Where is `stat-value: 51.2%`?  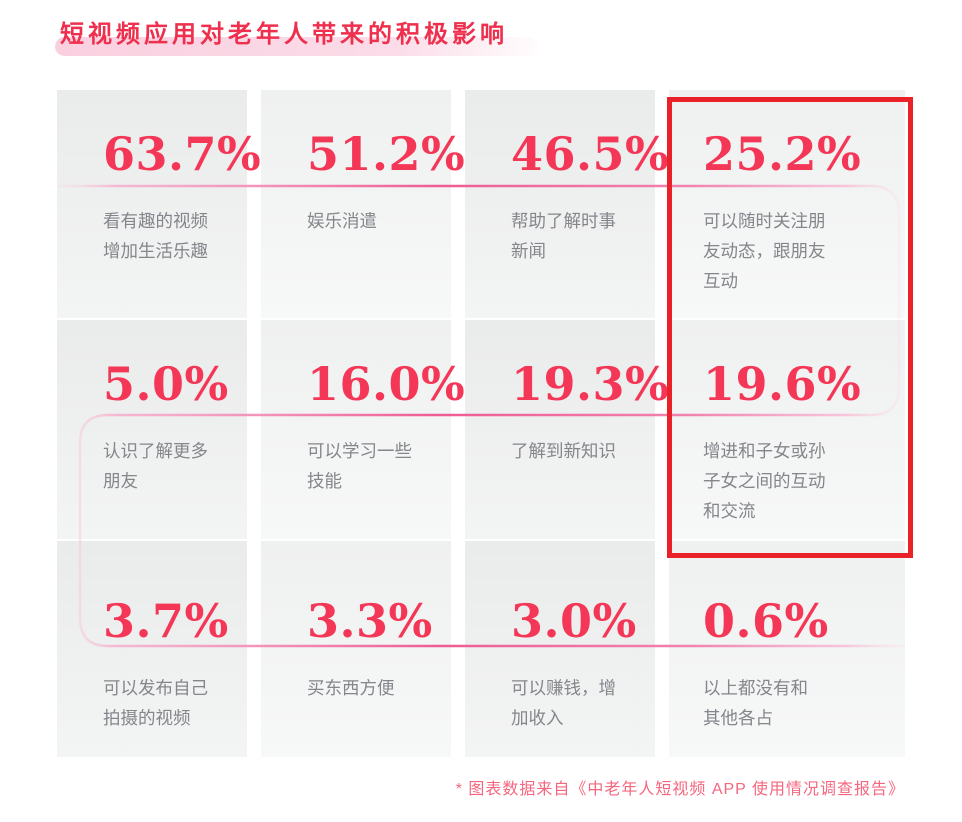
stat-value: 51.2% is located at coordinates (386, 154).